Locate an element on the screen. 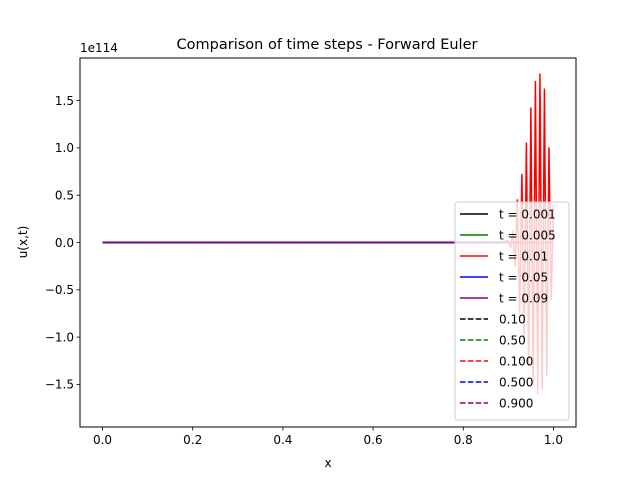  legend-label: t = 0.09 is located at coordinates (523, 298).